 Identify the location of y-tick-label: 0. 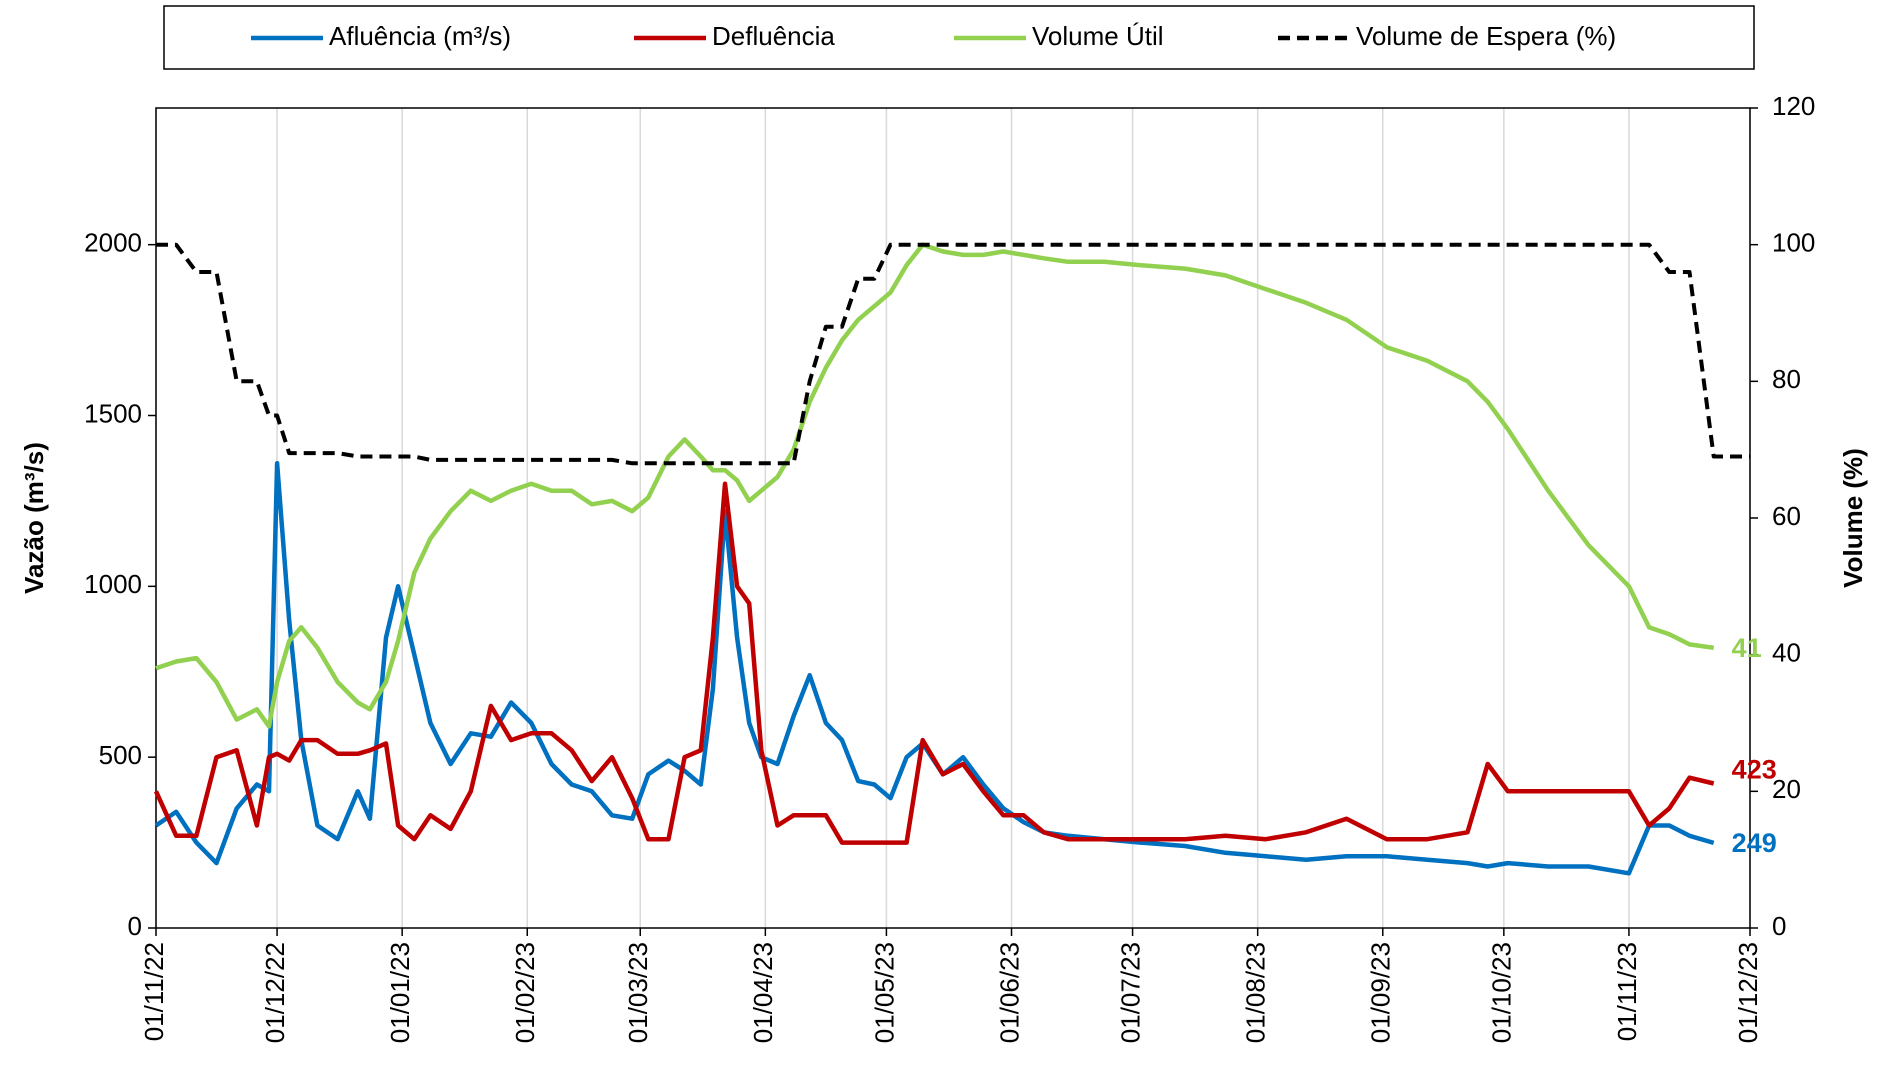
(135, 926).